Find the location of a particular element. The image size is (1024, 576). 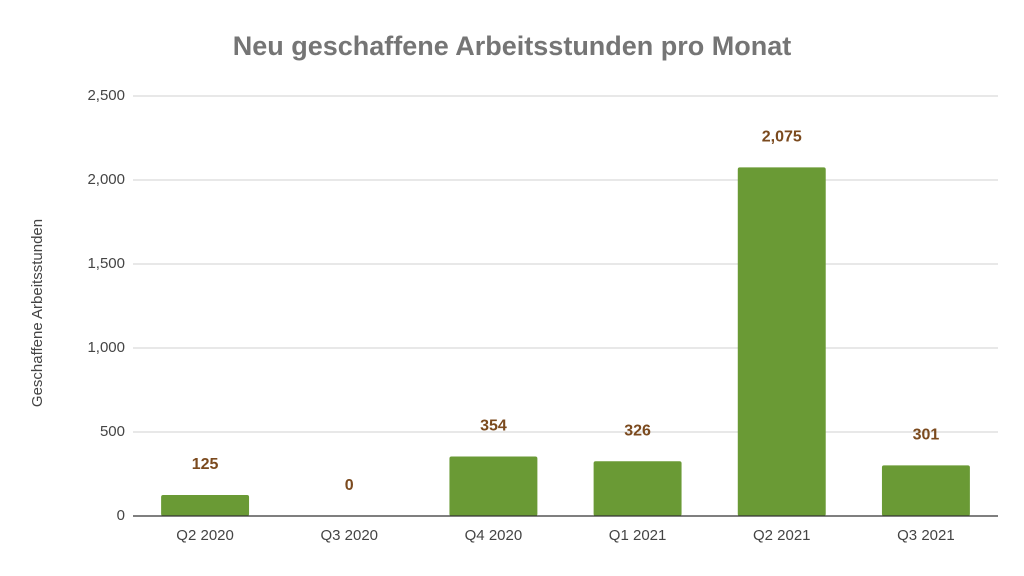

x-tick-label: Q2 2021 is located at coordinates (782, 535).